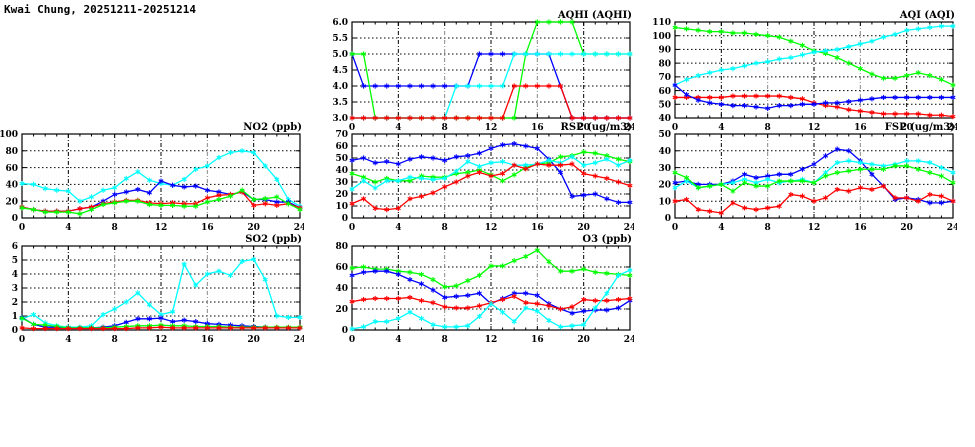 Image resolution: width=975 pixels, height=447 pixels. What do you see at coordinates (664, 135) in the screenshot?
I see `y-tick-label: 50` at bounding box center [664, 135].